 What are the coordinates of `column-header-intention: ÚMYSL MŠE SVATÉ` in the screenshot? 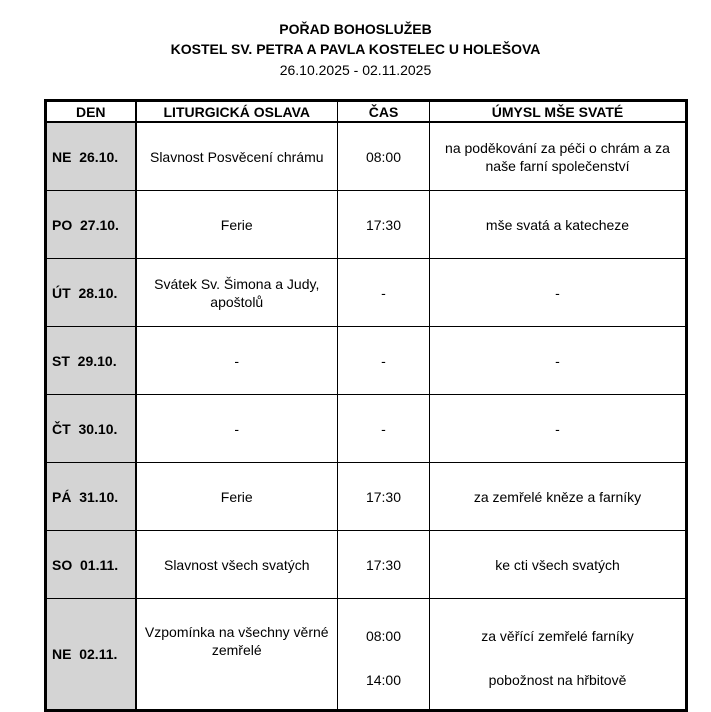 It's located at (558, 111).